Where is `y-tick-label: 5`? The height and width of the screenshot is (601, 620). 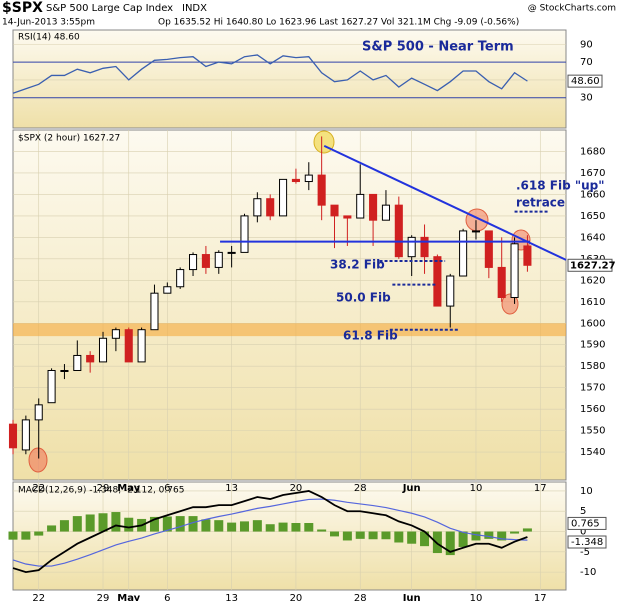 y-tick-label: 5 is located at coordinates (583, 511).